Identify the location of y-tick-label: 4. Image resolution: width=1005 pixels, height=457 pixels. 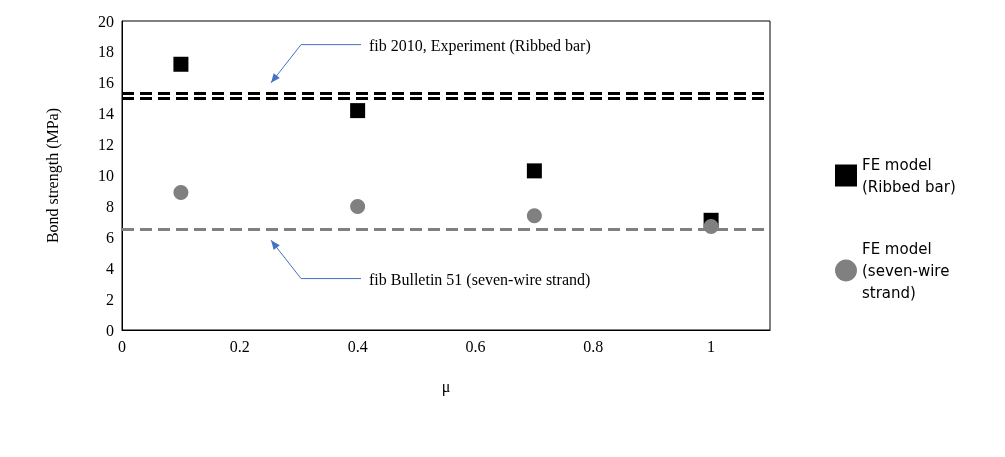
(110, 268).